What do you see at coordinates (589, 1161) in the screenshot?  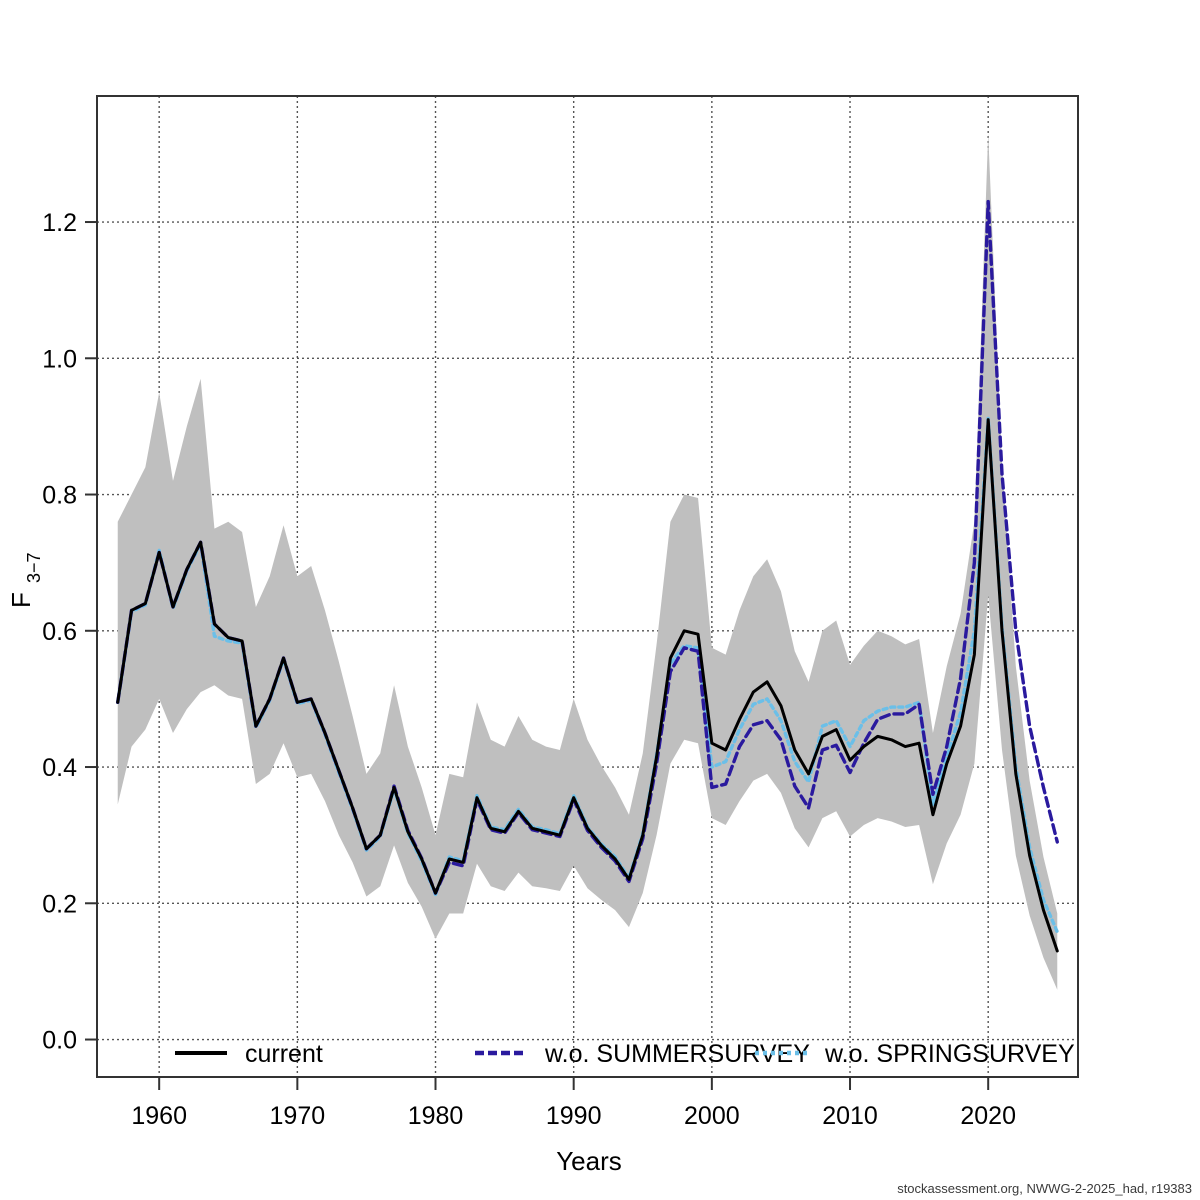 I see `x-axis-title: Years` at bounding box center [589, 1161].